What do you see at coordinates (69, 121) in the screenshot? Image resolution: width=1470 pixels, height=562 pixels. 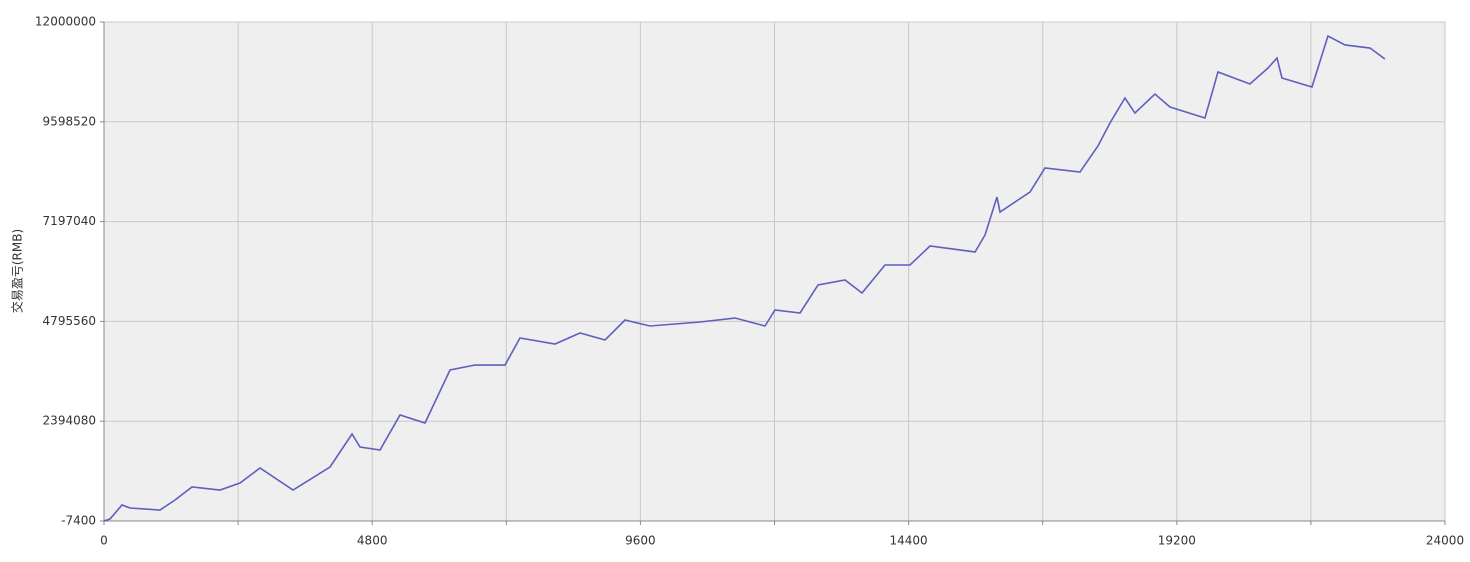 I see `y-tick-label: 9598520` at bounding box center [69, 121].